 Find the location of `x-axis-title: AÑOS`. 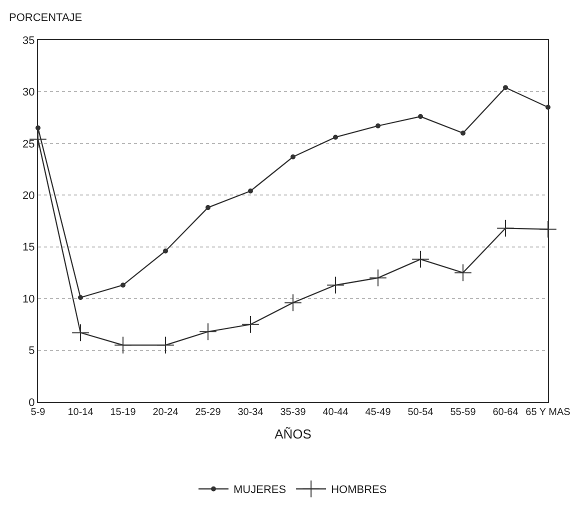

x-axis-title: AÑOS is located at coordinates (293, 434).